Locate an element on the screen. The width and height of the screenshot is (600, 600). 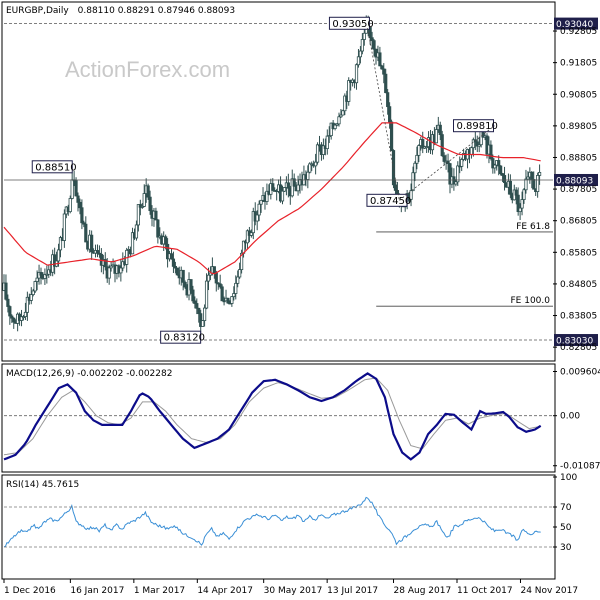
price-tick-label: 0.83805 is located at coordinates (578, 317).